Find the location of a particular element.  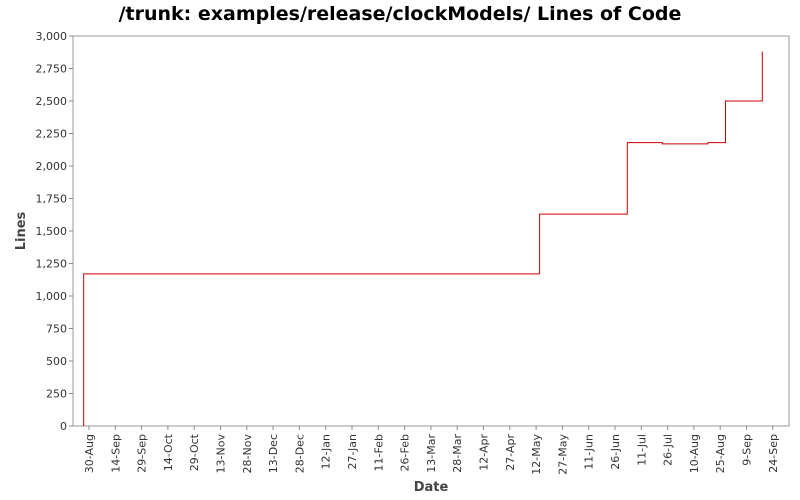

x-tick-label: 10-Aug is located at coordinates (694, 453).